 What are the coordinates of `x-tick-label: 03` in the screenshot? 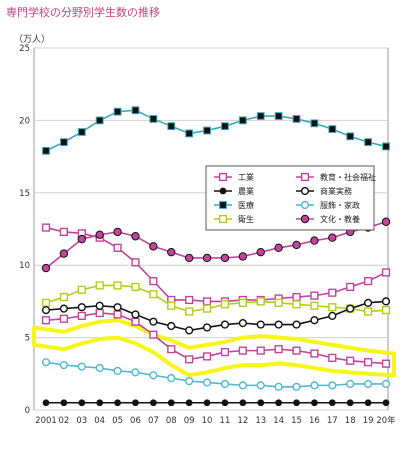 It's located at (81, 421).